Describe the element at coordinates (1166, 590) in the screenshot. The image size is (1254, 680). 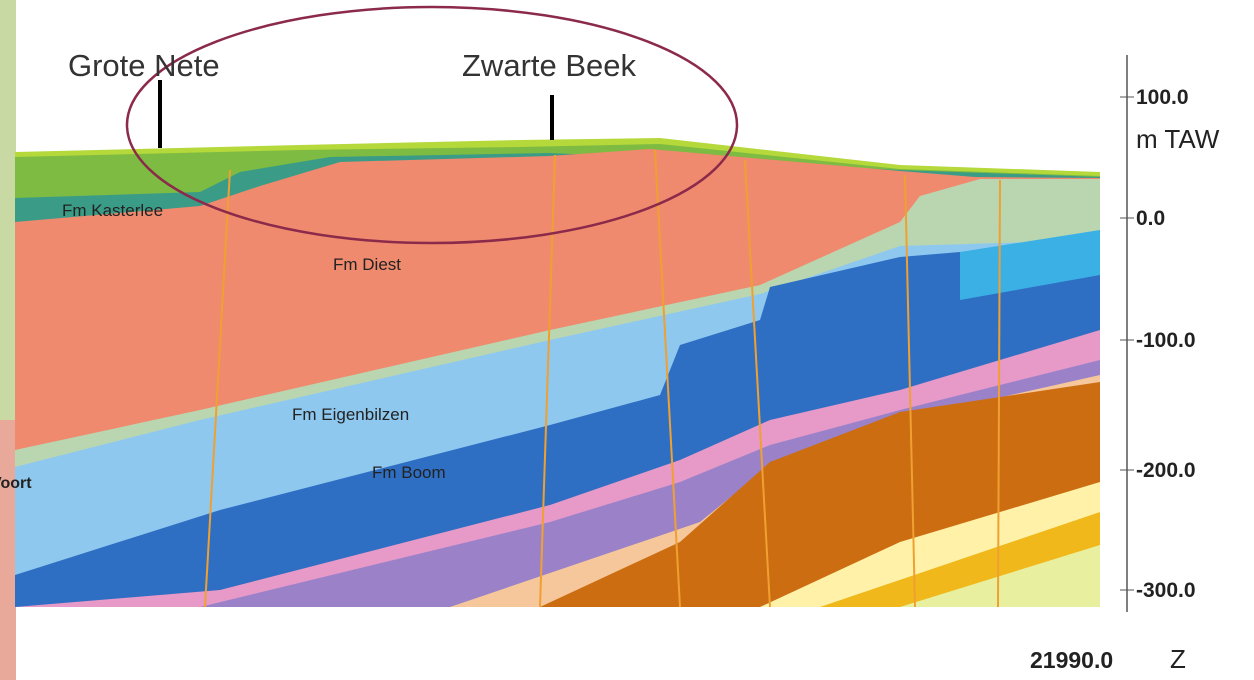
I see `tick-label: -300.0` at that location.